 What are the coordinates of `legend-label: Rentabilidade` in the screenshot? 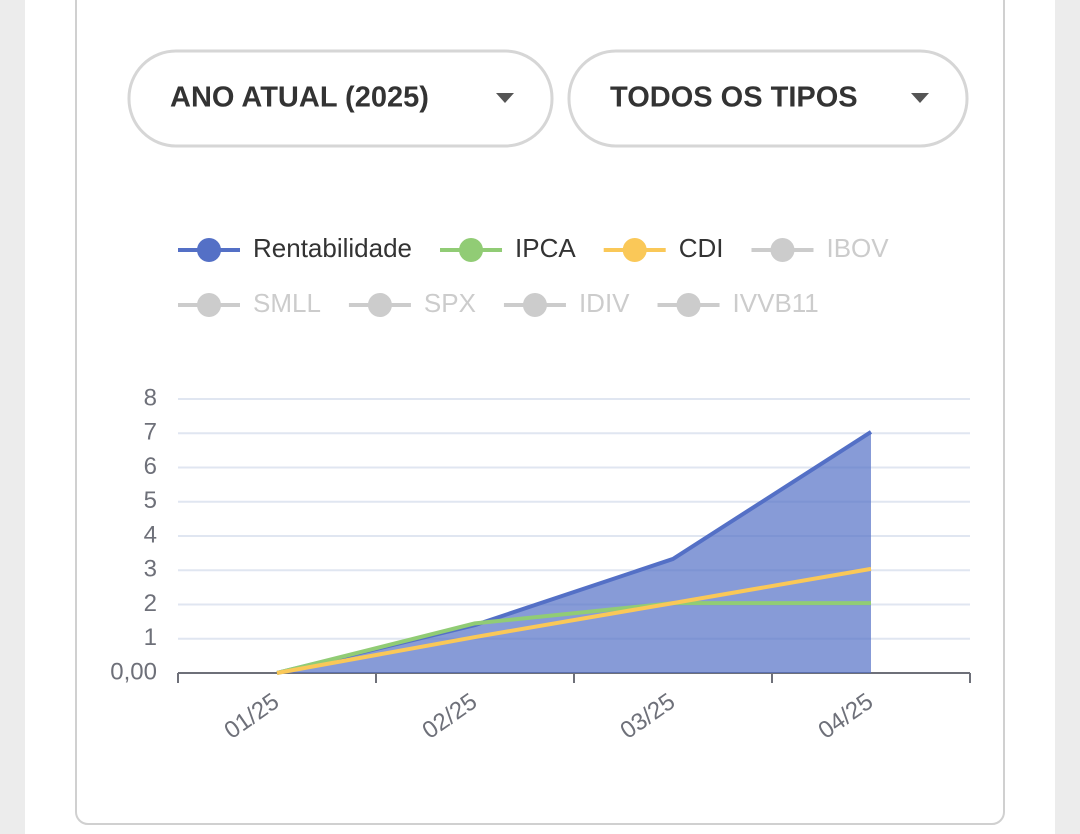 It's located at (332, 248).